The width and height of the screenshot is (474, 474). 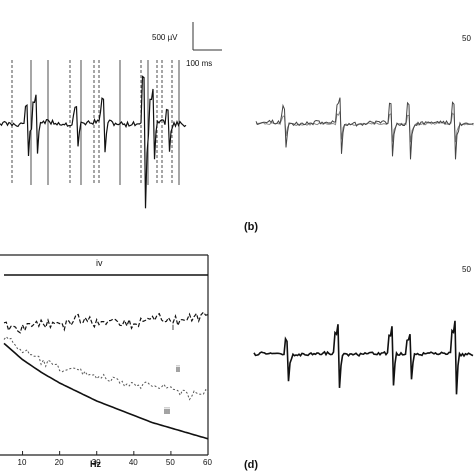 What do you see at coordinates (251, 227) in the screenshot?
I see `panel-label-b: (b)` at bounding box center [251, 227].